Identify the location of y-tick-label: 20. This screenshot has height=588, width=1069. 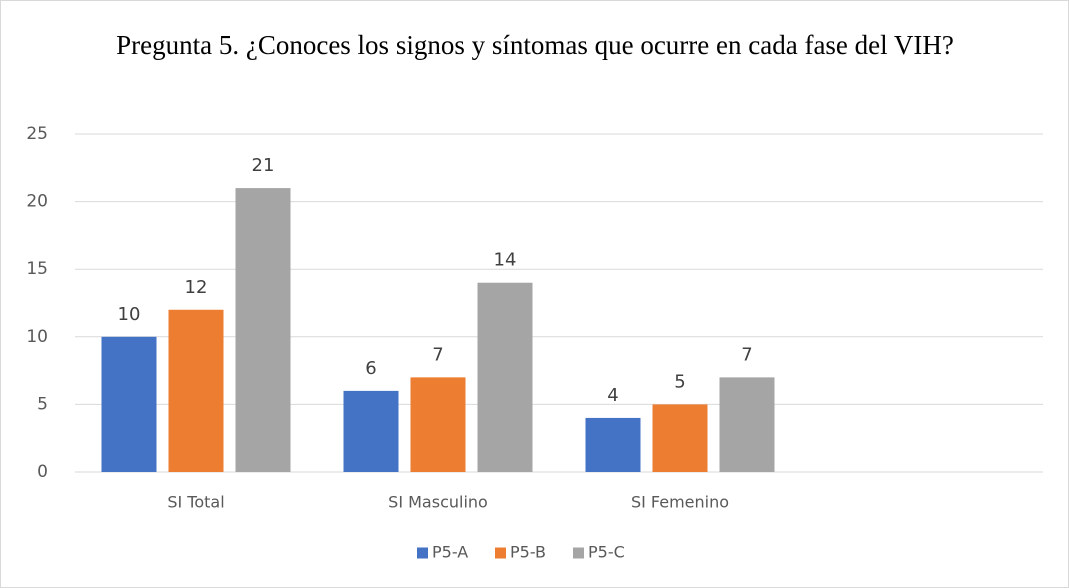
(37, 202).